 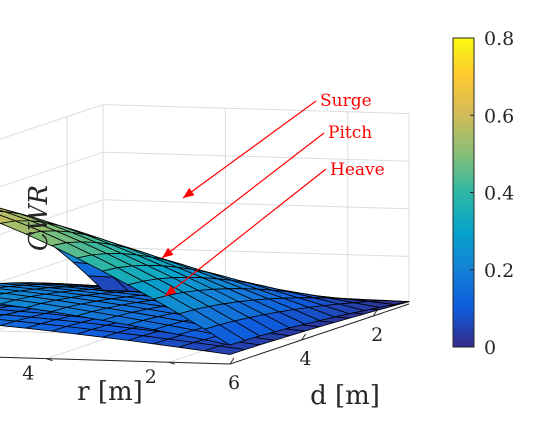 I want to click on colorbar-tick-label: 0.4, so click(x=499, y=194).